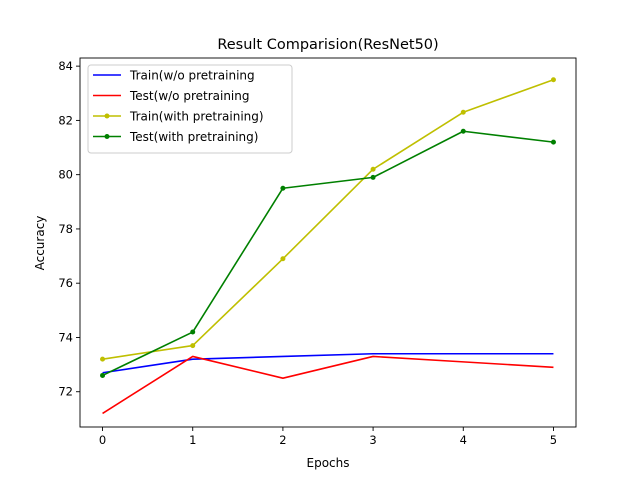  I want to click on y-axis-label: Accuracy, so click(40, 243).